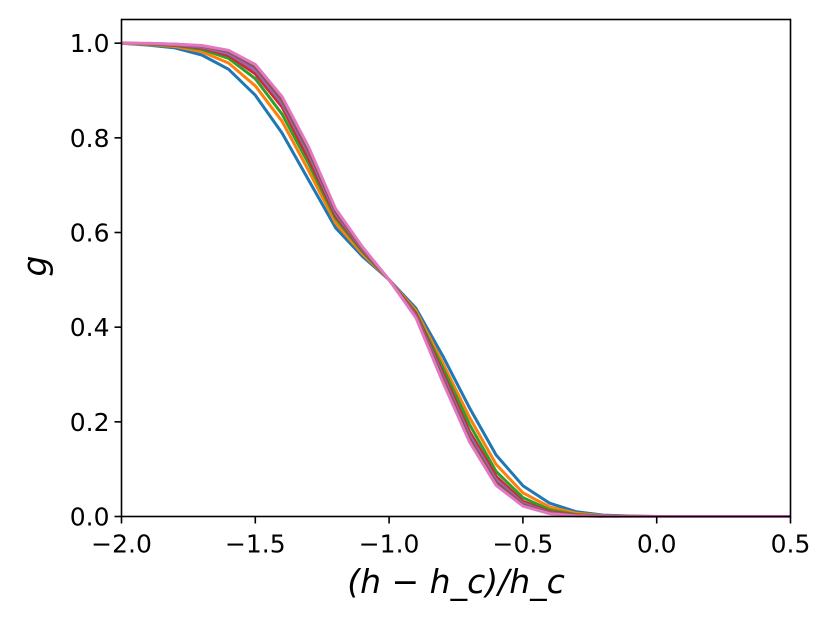  Describe the element at coordinates (456, 581) in the screenshot. I see `x-axis-label: (h − h_c)/h_c` at that location.